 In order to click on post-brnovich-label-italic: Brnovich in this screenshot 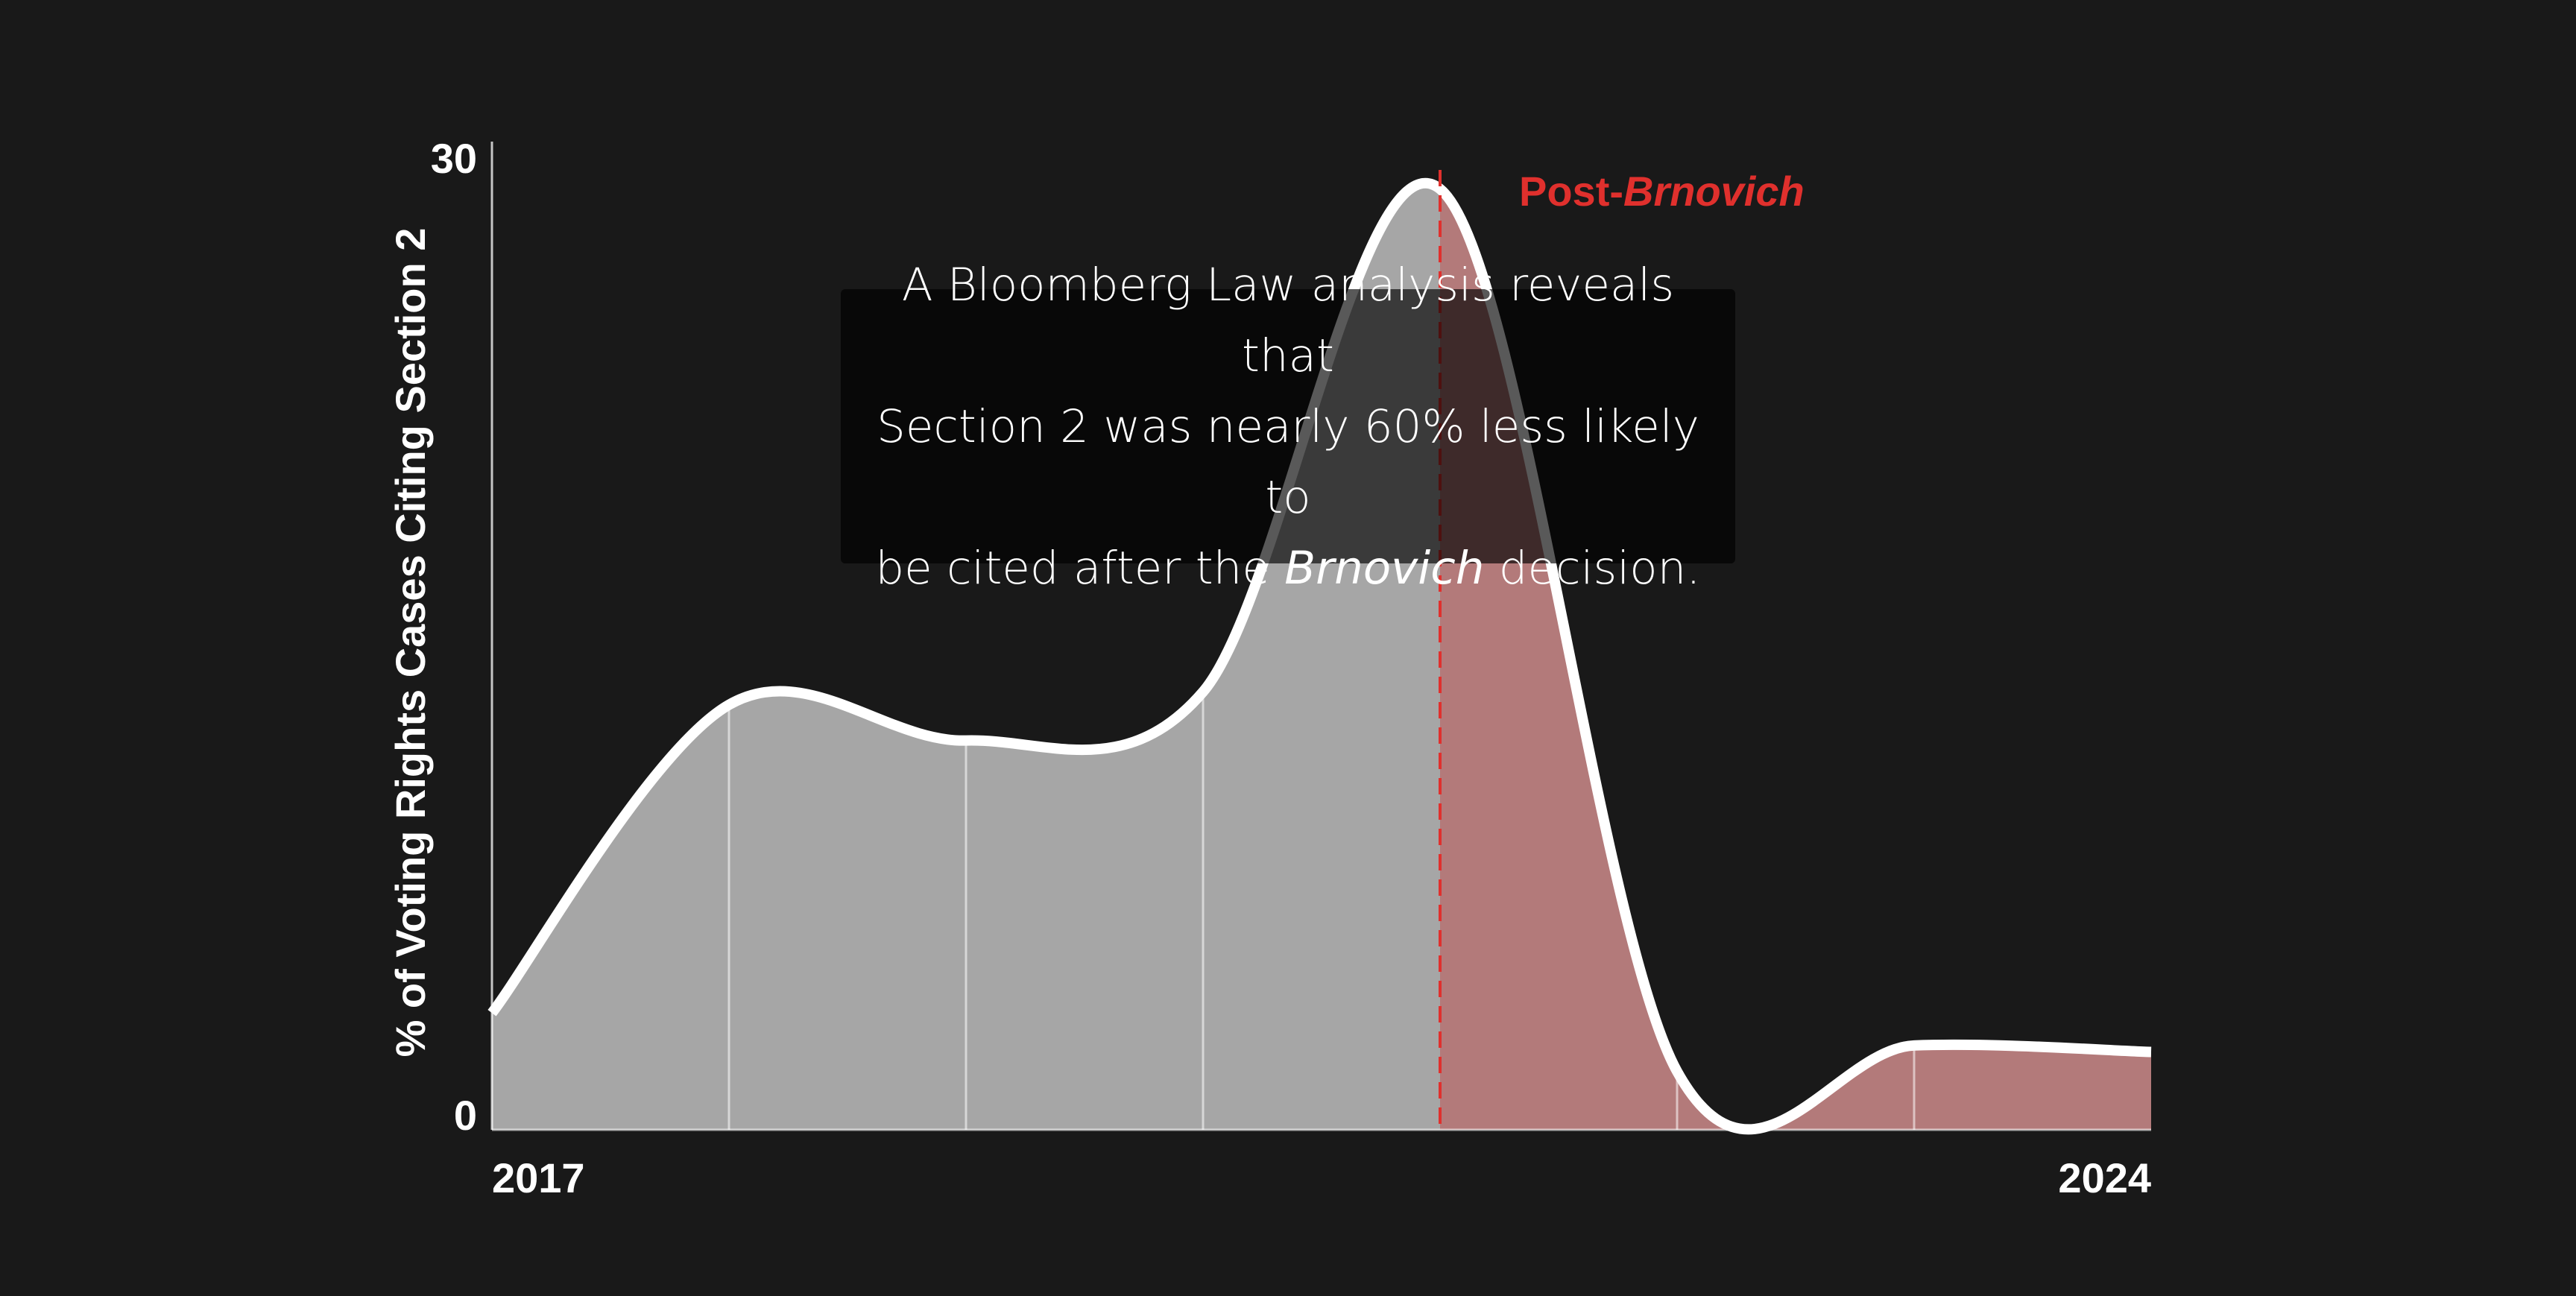, I will do `click(1714, 191)`.